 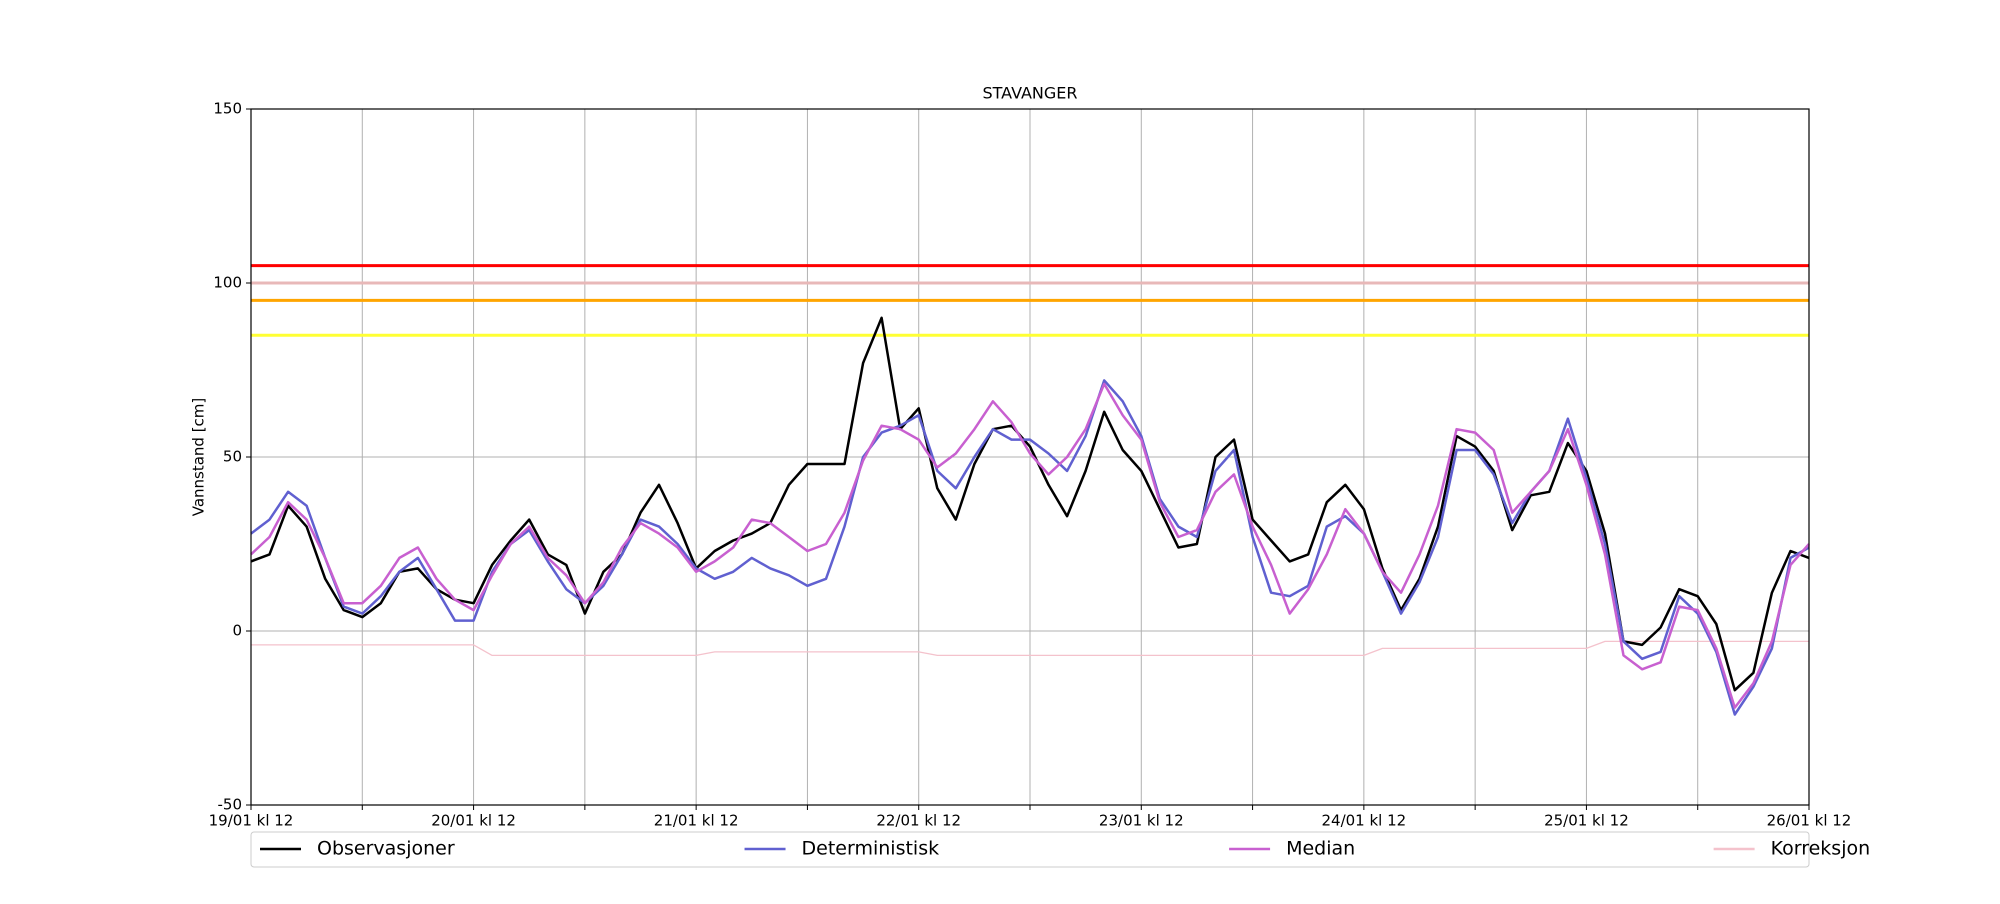 What do you see at coordinates (227, 109) in the screenshot?
I see `y-tick-label: 150` at bounding box center [227, 109].